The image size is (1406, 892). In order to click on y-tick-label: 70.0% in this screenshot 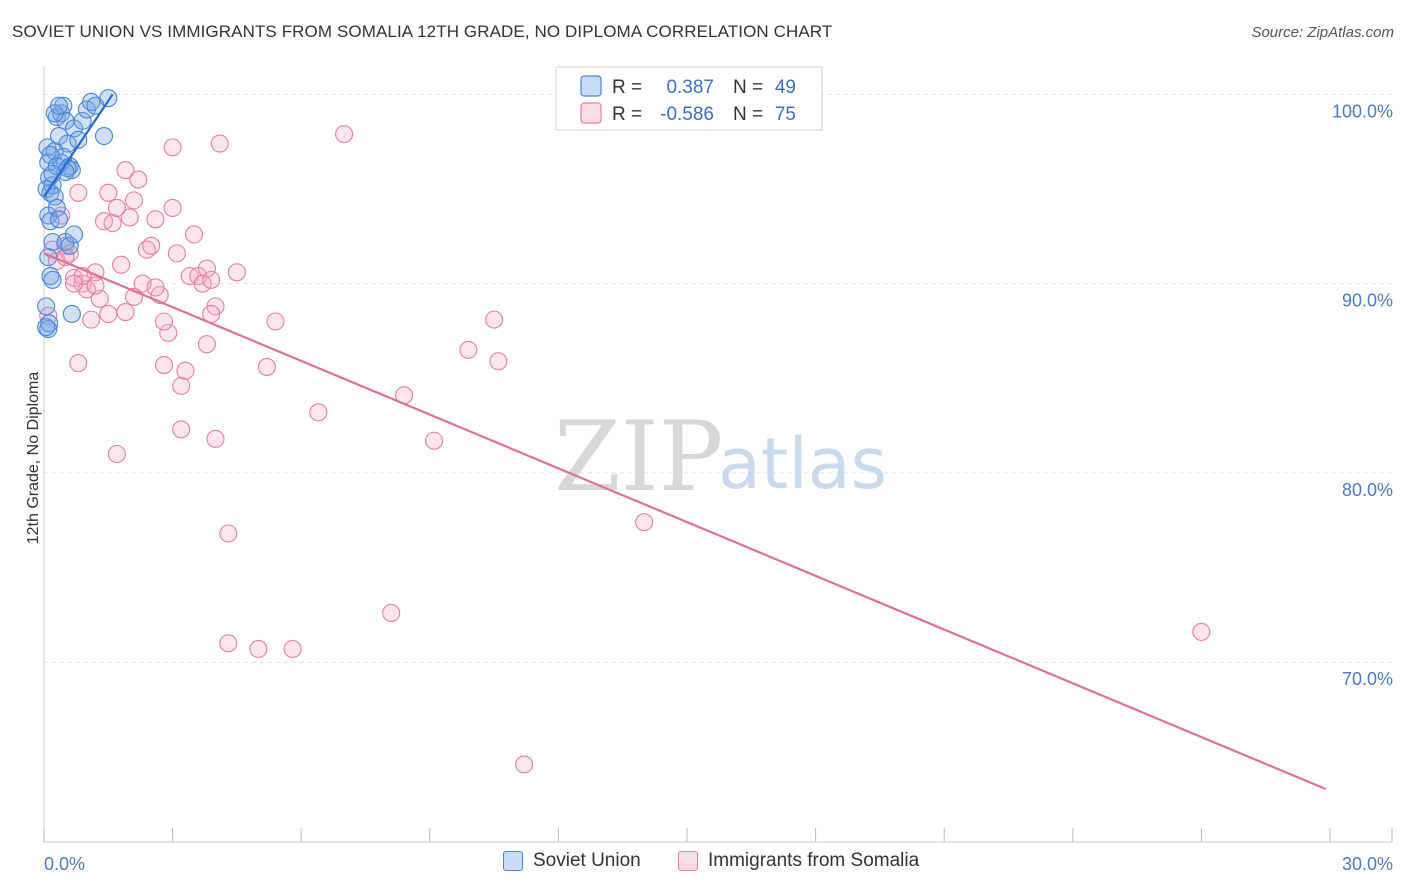, I will do `click(1367, 679)`.